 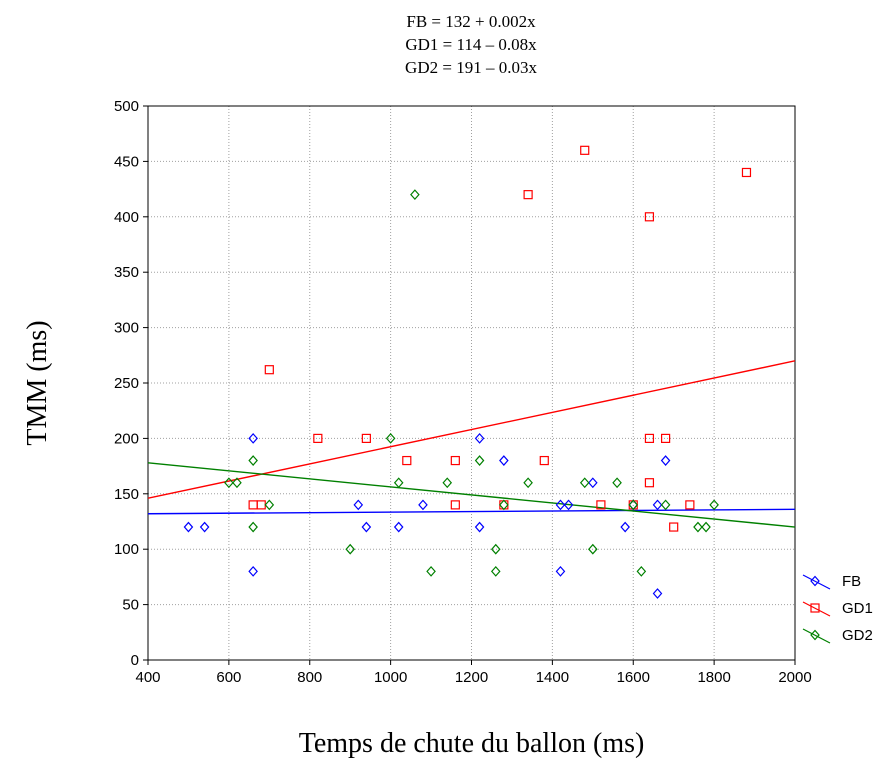 I want to click on legend-label: GD2, so click(x=857, y=635).